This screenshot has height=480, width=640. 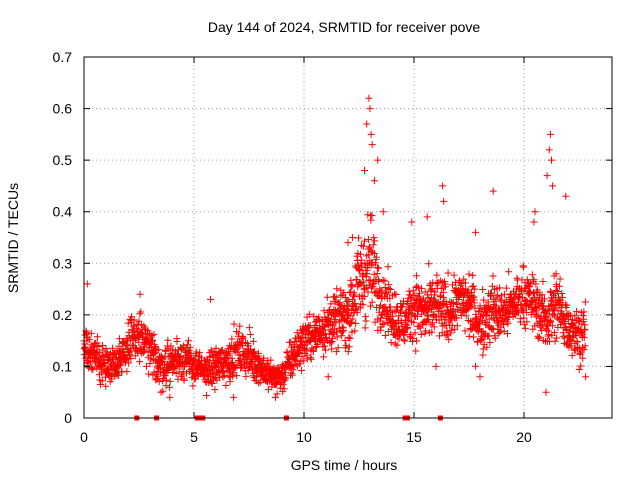 What do you see at coordinates (63, 160) in the screenshot?
I see `y-tick-label: 0.5` at bounding box center [63, 160].